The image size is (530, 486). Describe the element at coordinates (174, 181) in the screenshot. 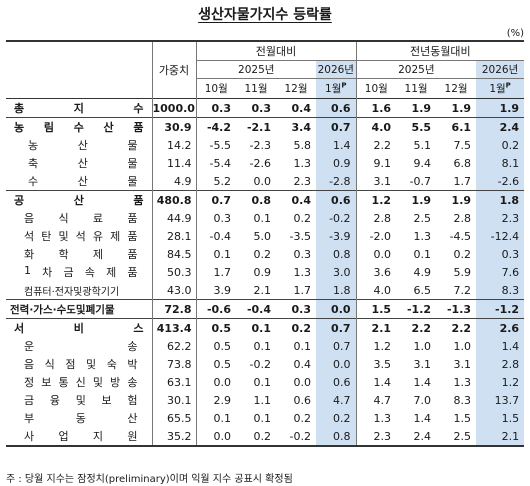

I see `weight-cell: 4.9` at that location.